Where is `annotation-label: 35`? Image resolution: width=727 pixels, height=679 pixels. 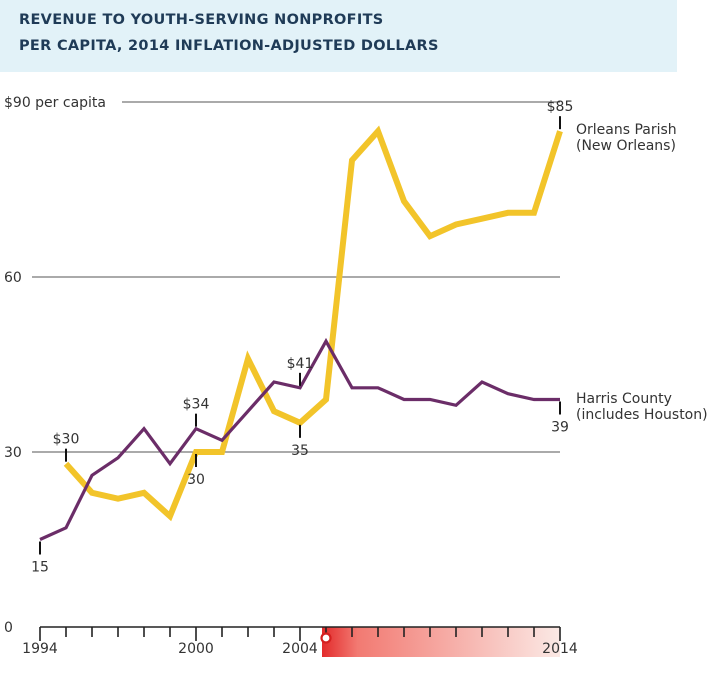
annotation-label: 35 is located at coordinates (300, 451).